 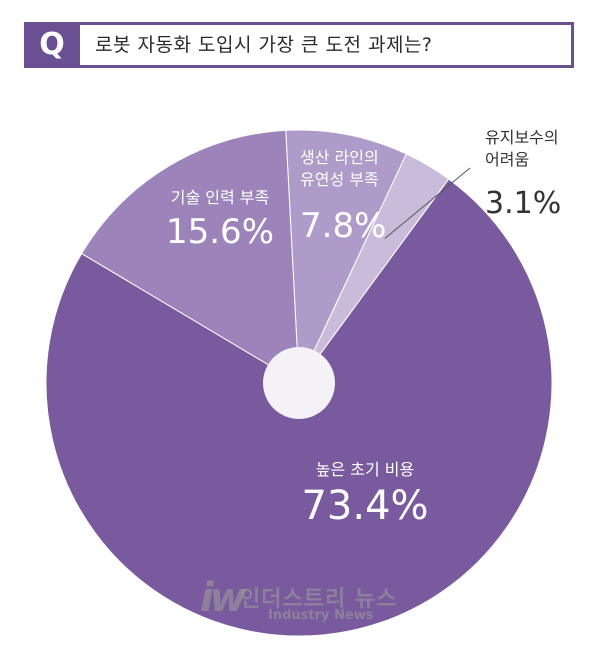 I want to click on question-bar: Q 로봇 자동화 도입시 가장 큰 도전 과제는?, so click(x=299, y=45).